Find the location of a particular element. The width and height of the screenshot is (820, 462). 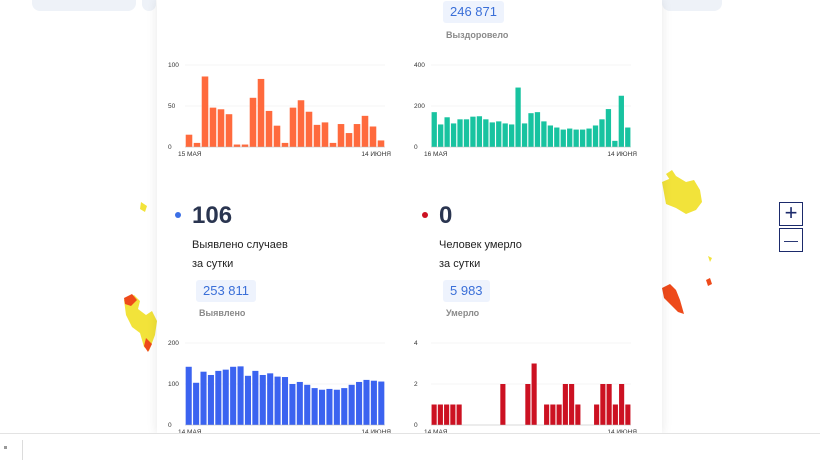

background-region-chip-right is located at coordinates (692, 5).